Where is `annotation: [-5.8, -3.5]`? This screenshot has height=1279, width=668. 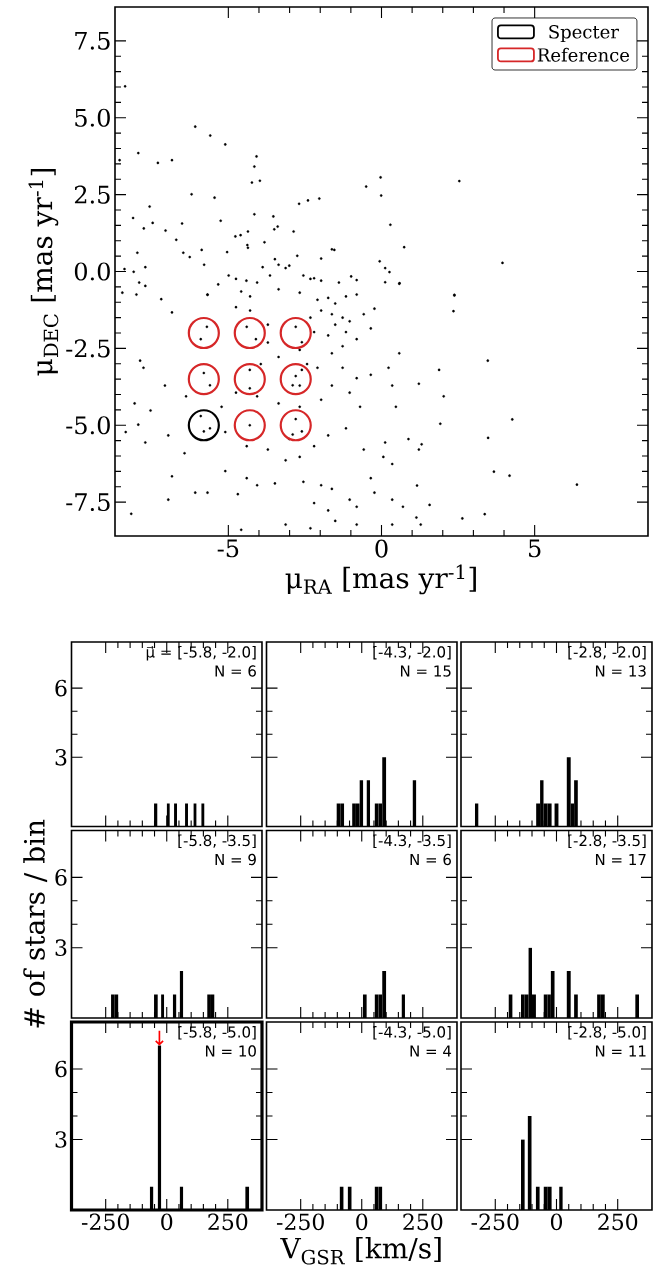
annotation: [-5.8, -3.5] is located at coordinates (217, 841).